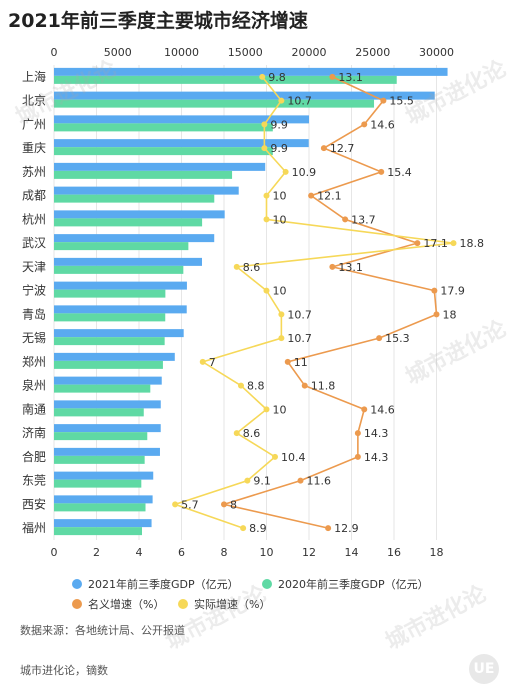  Describe the element at coordinates (34, 243) in the screenshot. I see `city-label: 武汉` at that location.